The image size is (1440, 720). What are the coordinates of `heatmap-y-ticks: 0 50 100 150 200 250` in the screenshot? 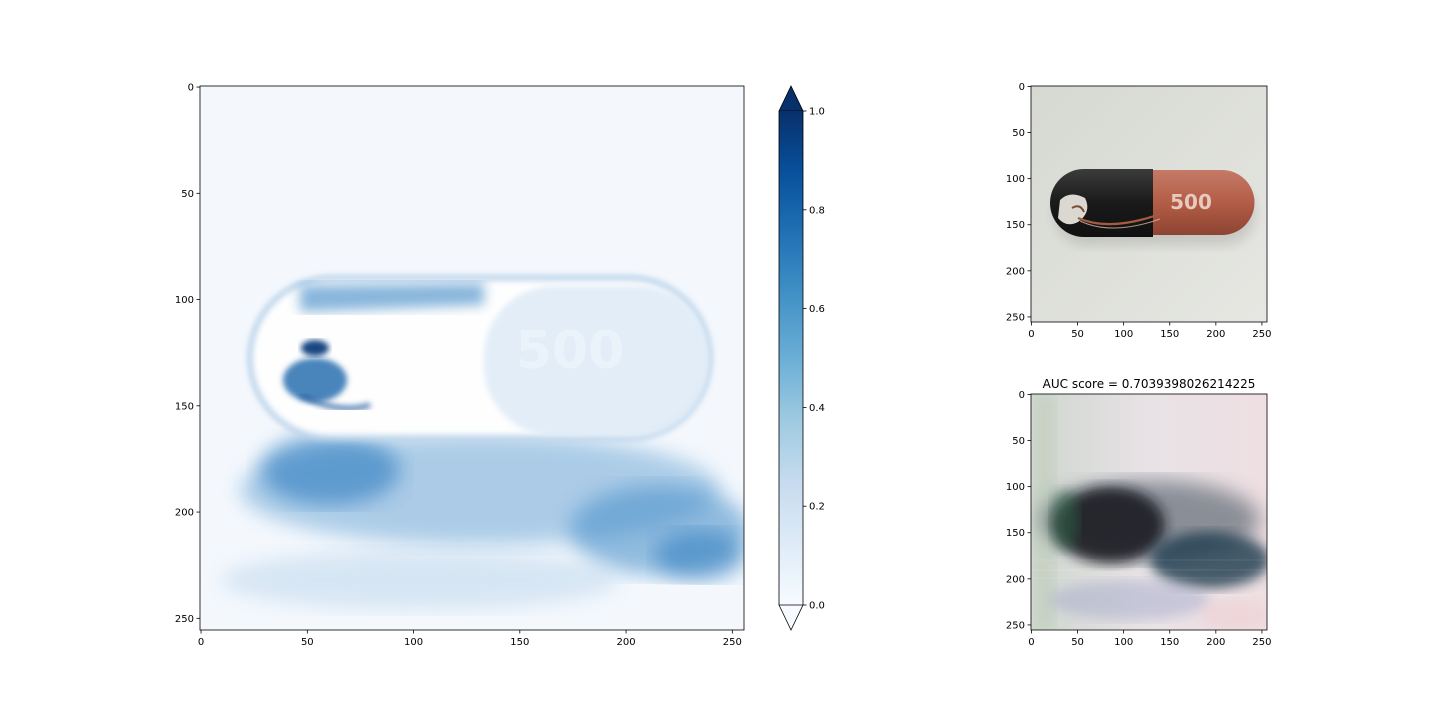 It's located at (187, 354).